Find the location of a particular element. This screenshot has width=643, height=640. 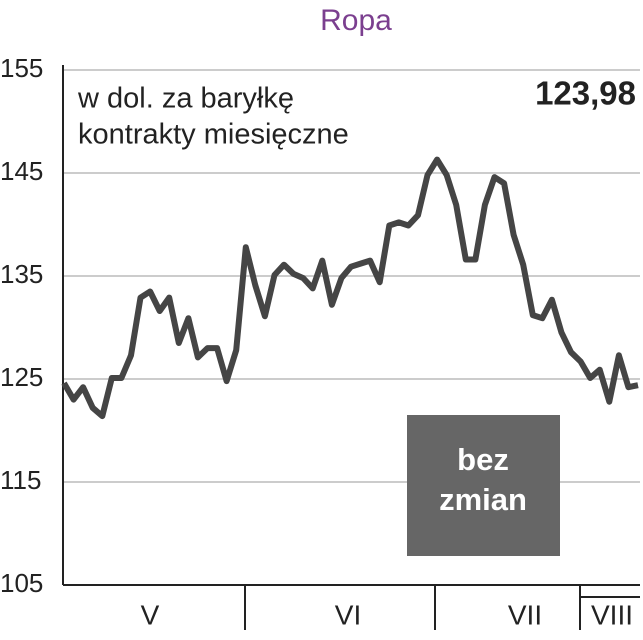

y-tick-label: 135 is located at coordinates (21, 274).